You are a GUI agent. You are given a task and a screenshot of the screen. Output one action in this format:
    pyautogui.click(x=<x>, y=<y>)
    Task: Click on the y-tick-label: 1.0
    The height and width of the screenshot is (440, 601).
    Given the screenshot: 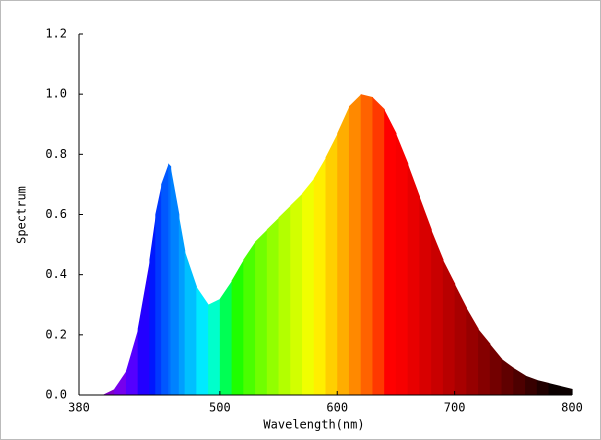 What is the action you would take?
    pyautogui.click(x=56, y=94)
    